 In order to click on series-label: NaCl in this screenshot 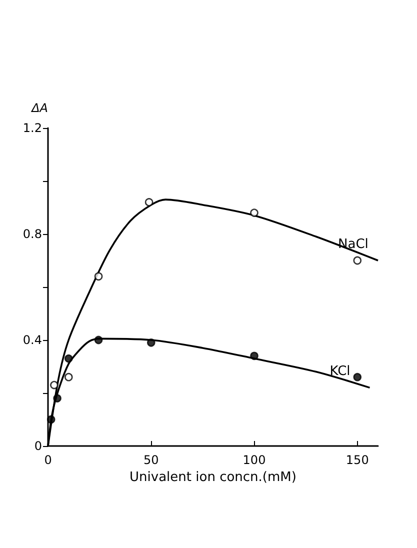, I will do `click(353, 244)`.